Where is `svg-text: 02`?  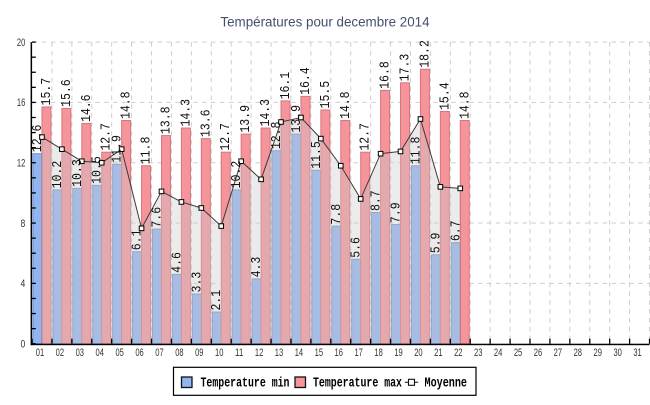 svg-text: 02 is located at coordinates (60, 353).